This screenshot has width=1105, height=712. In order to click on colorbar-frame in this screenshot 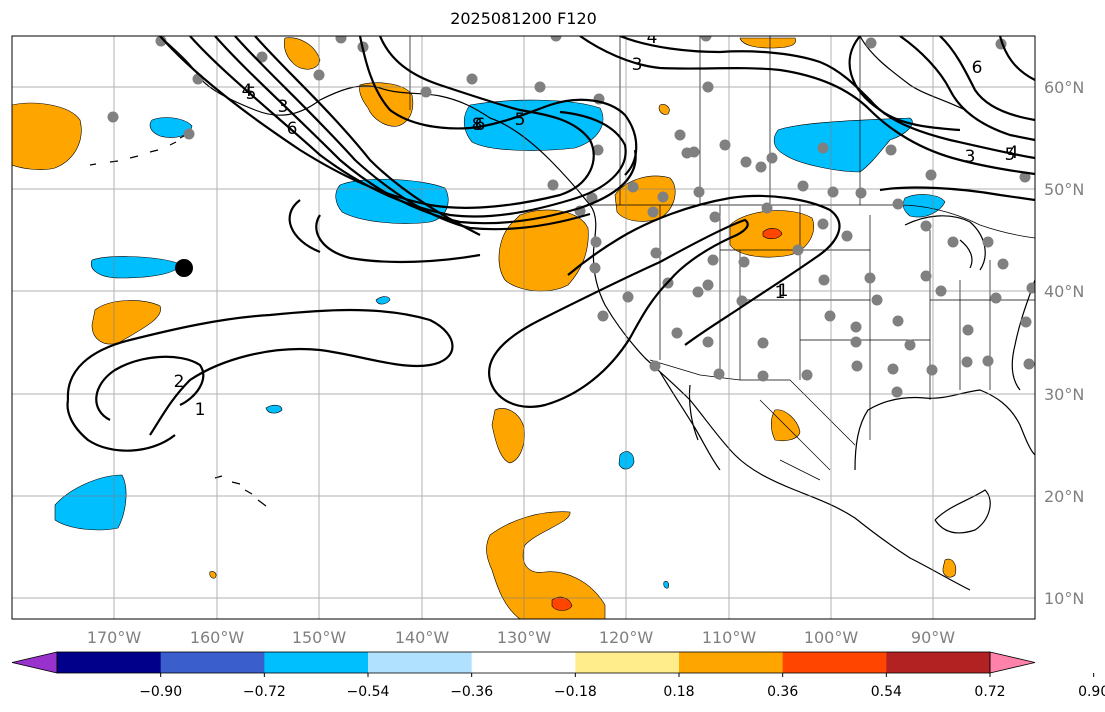, I will do `click(523, 662)`.